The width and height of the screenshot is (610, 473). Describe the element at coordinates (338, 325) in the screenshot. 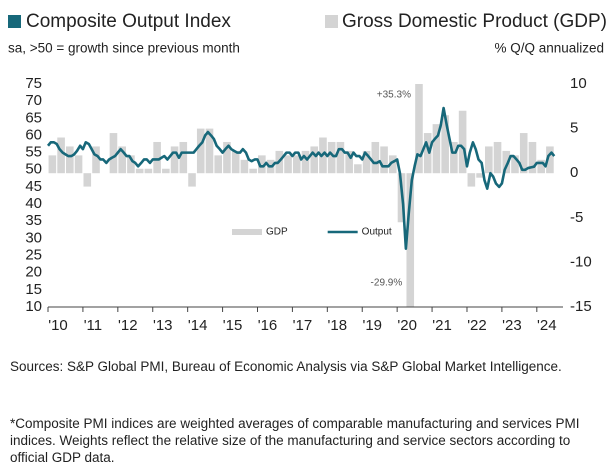

I see `x-tick-label: '18` at that location.